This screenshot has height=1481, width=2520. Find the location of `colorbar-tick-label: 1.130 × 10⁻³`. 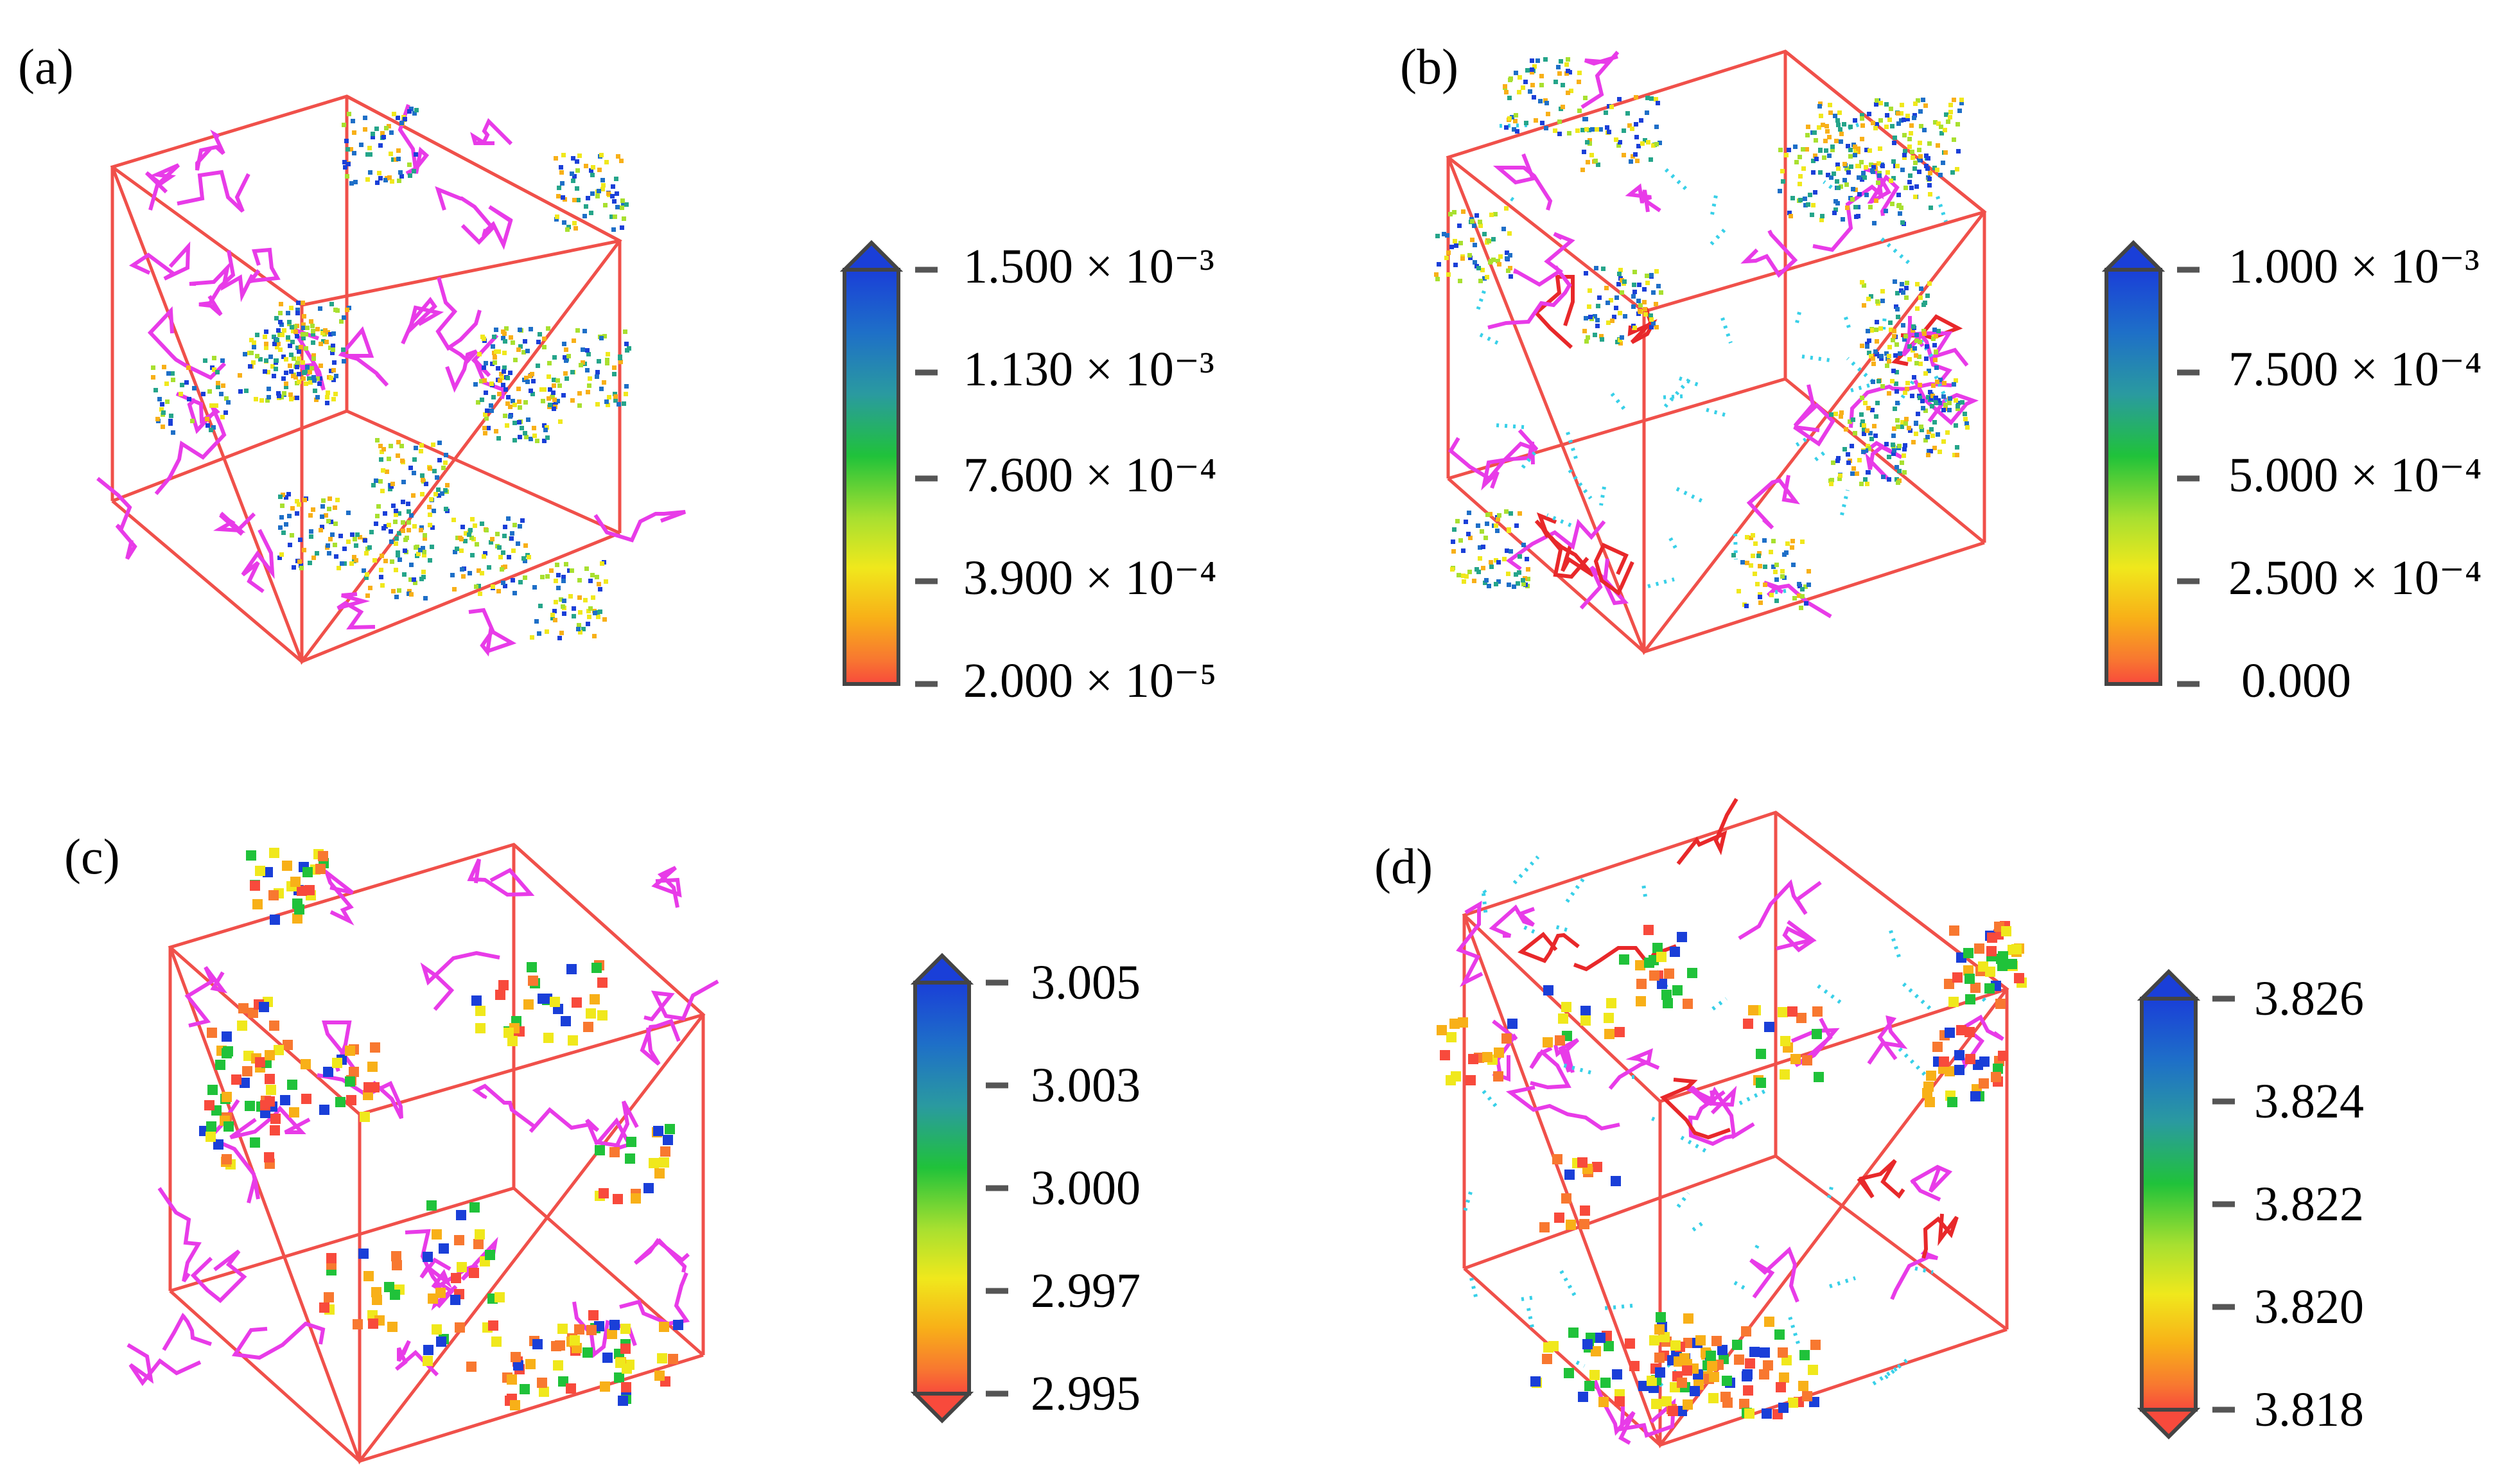

colorbar-tick-label: 1.130 × 10⁻³ is located at coordinates (1088, 369).